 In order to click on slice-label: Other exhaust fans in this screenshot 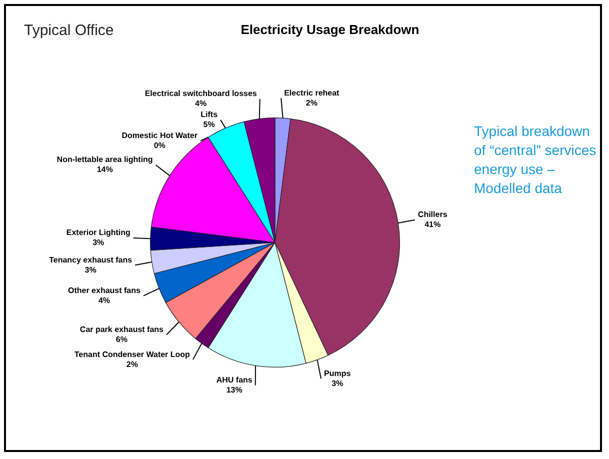, I will do `click(105, 290)`.